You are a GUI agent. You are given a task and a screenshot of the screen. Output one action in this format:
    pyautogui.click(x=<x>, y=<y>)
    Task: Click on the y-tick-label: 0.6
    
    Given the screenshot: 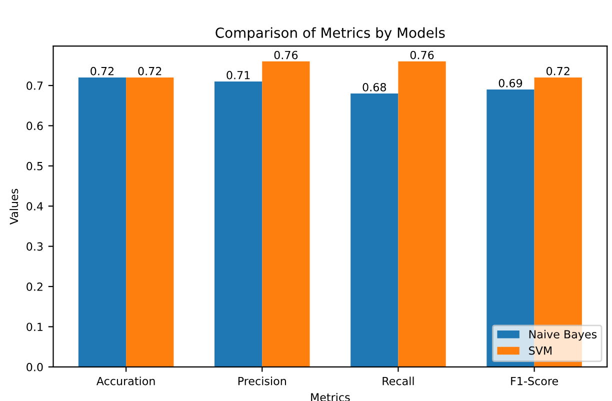 What is the action you would take?
    pyautogui.click(x=34, y=126)
    